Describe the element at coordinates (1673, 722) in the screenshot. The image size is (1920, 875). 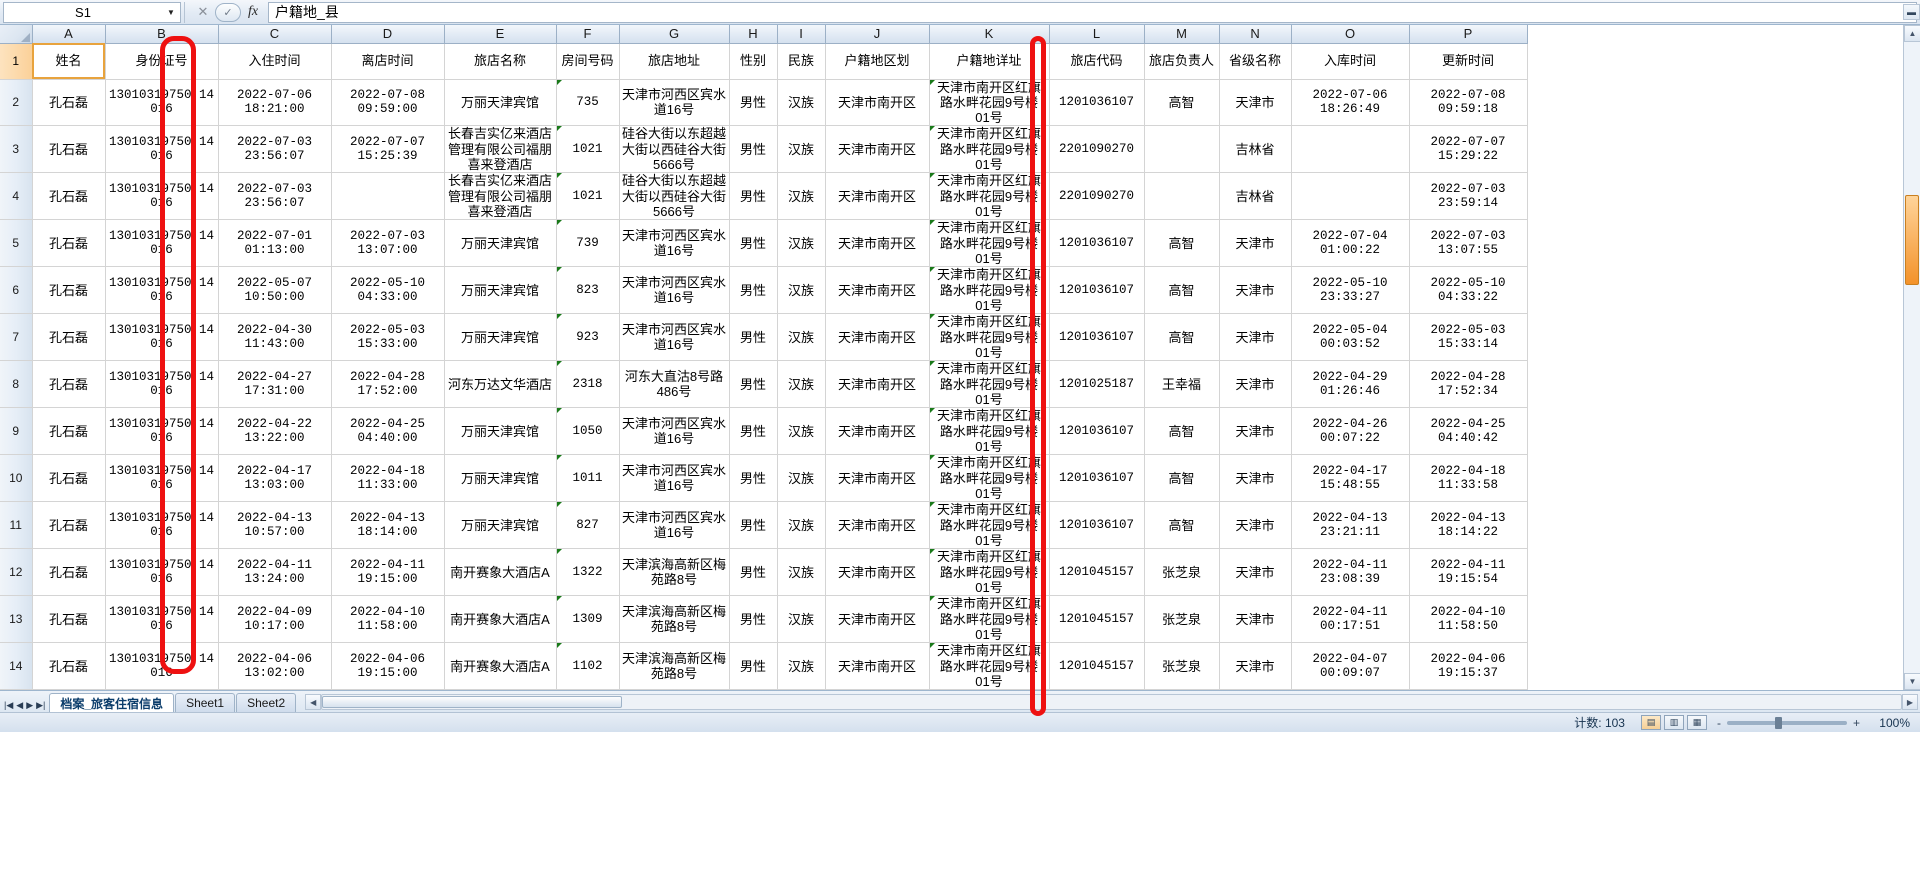
I see `page-layout-view-icon: ▥` at that location.